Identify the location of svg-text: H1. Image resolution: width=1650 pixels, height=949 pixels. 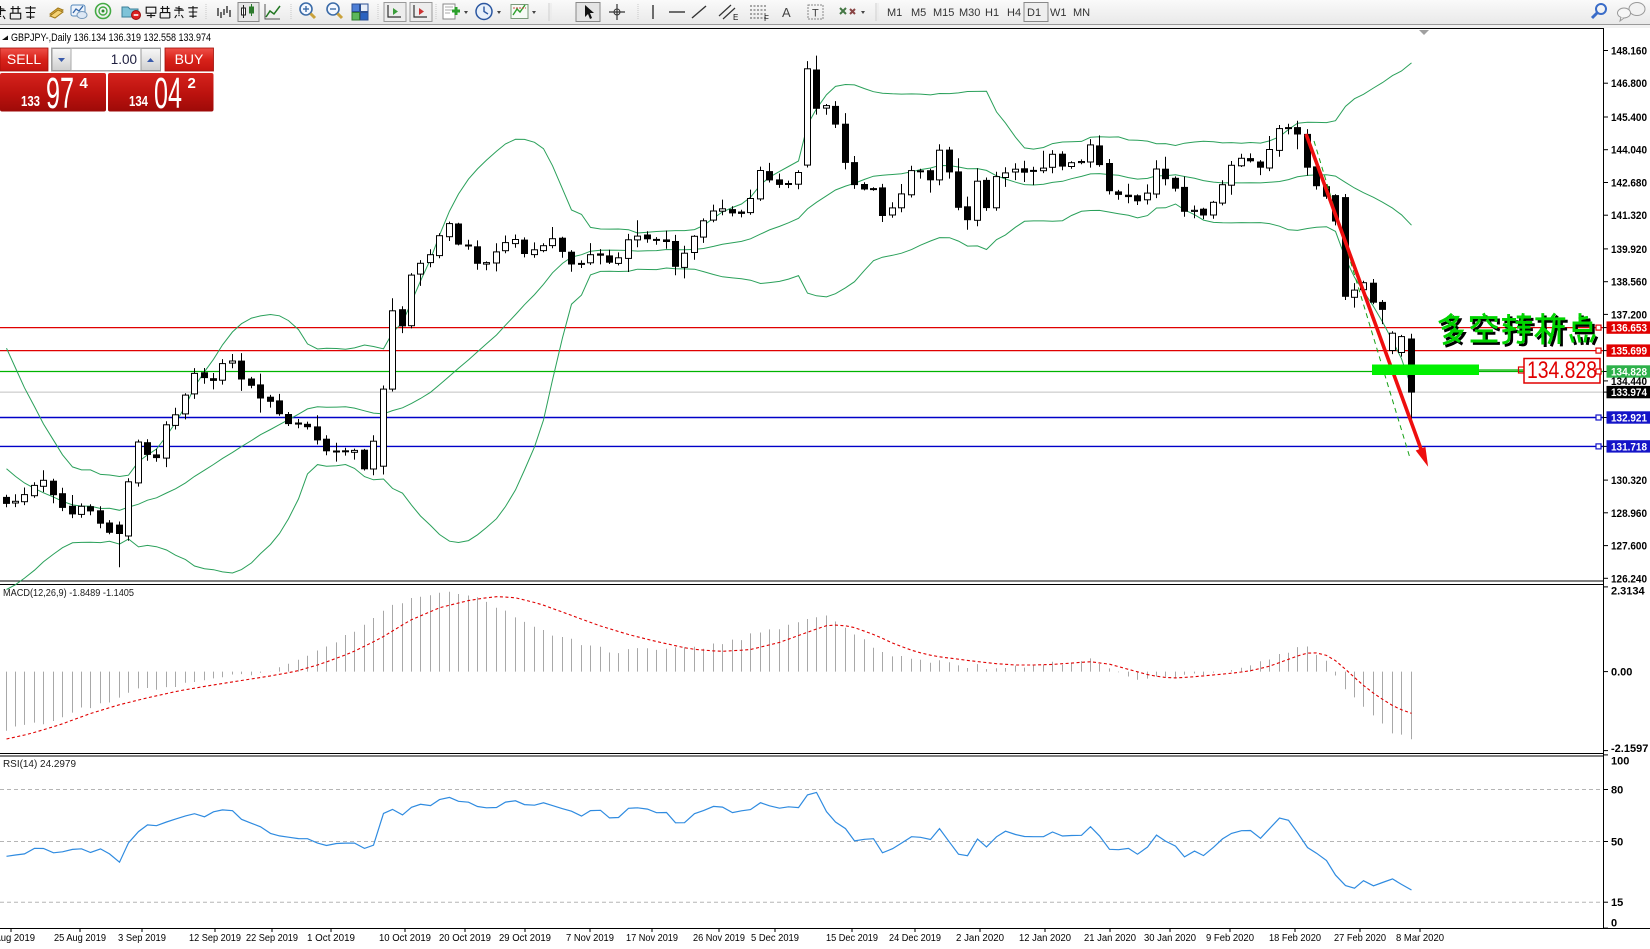
(992, 13).